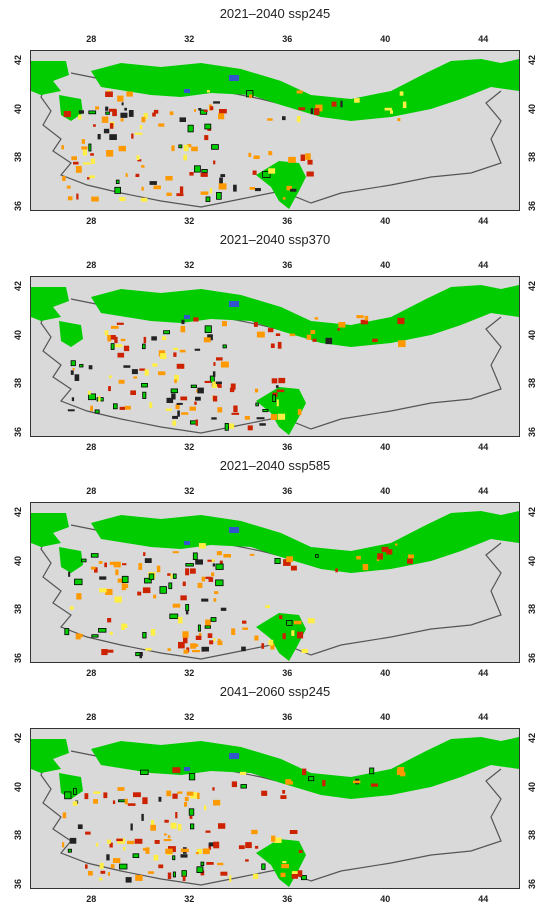  I want to click on y-tick-label-left: 40, so click(18, 786).